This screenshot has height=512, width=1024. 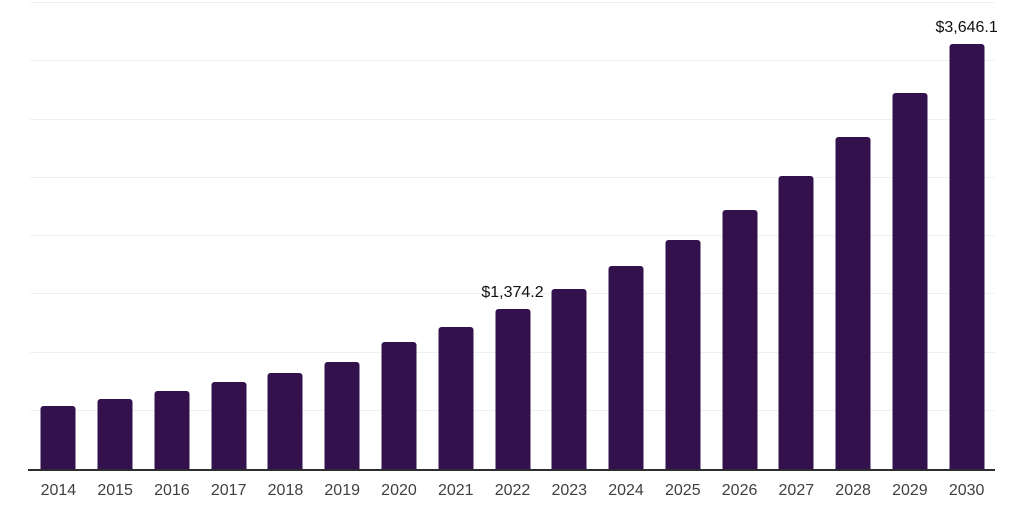 I want to click on x-tick-label-2023: 2023, so click(x=569, y=490).